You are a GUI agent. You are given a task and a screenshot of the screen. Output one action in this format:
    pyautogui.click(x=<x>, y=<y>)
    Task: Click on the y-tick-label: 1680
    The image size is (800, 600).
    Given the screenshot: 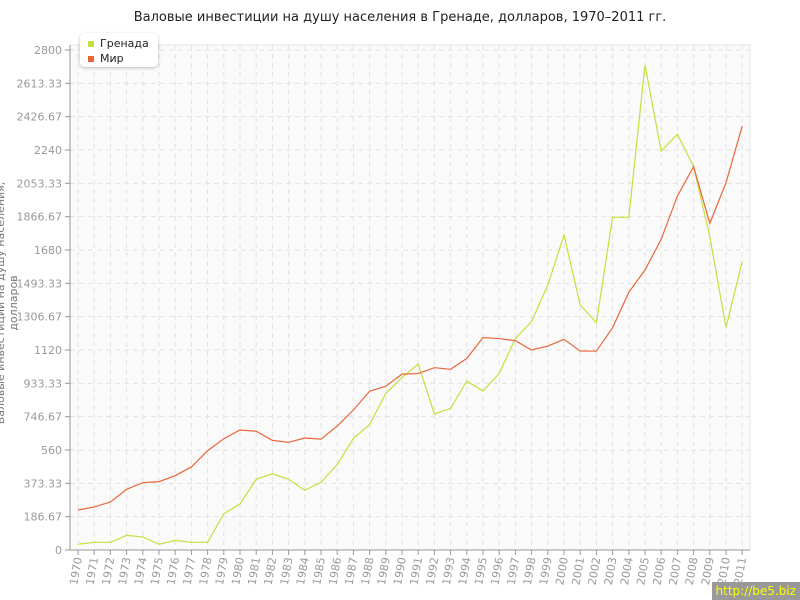 What is the action you would take?
    pyautogui.click(x=48, y=250)
    